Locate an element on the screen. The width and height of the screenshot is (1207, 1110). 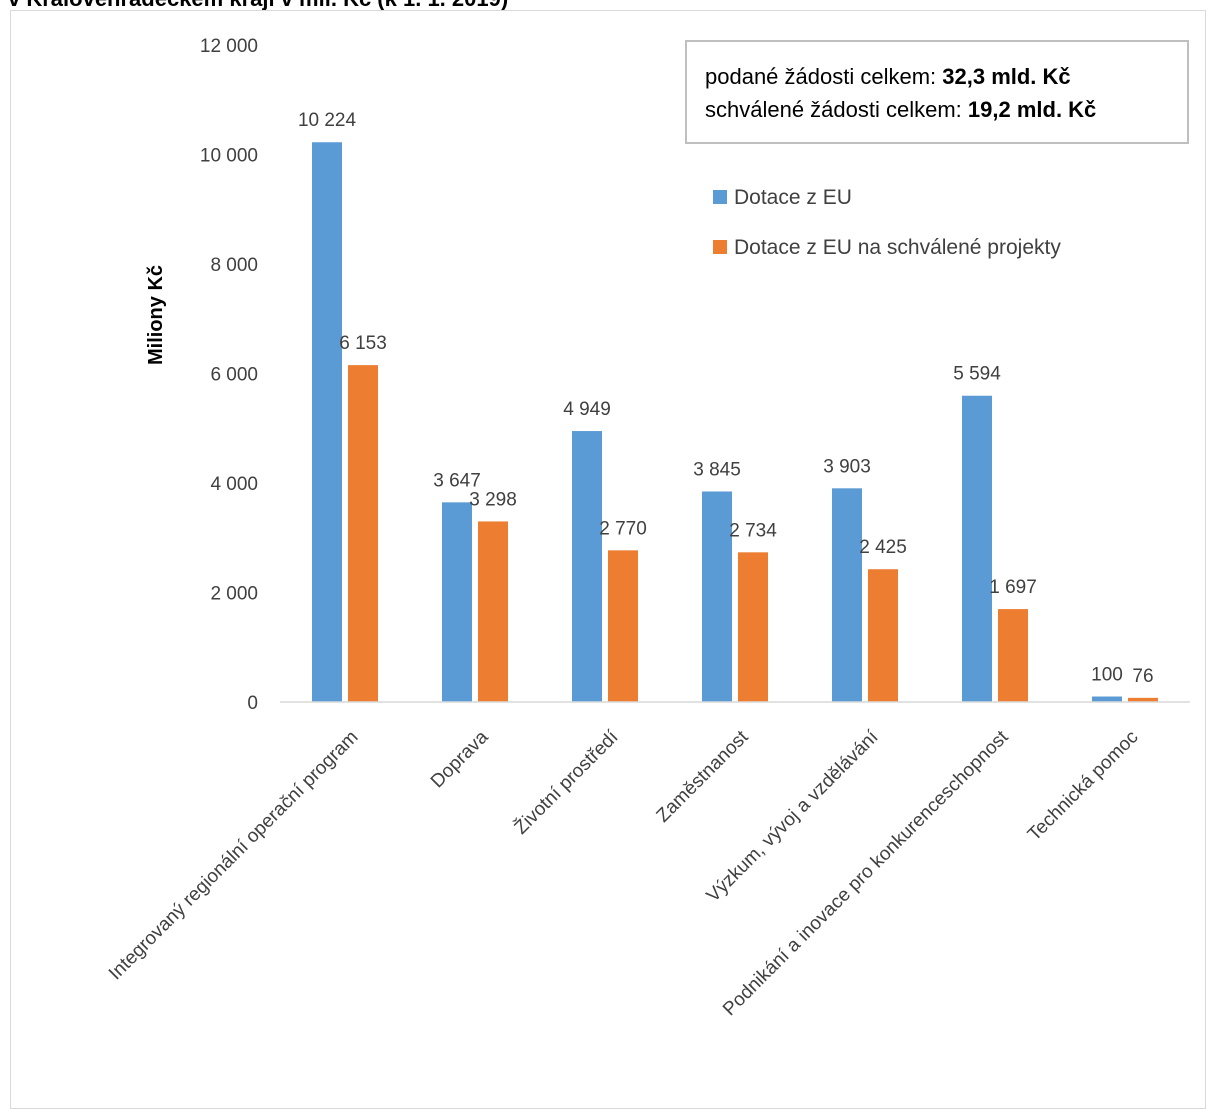
note-line-submitted: podané žádosti celkem: 32,3 mld. Kč is located at coordinates (946, 76).